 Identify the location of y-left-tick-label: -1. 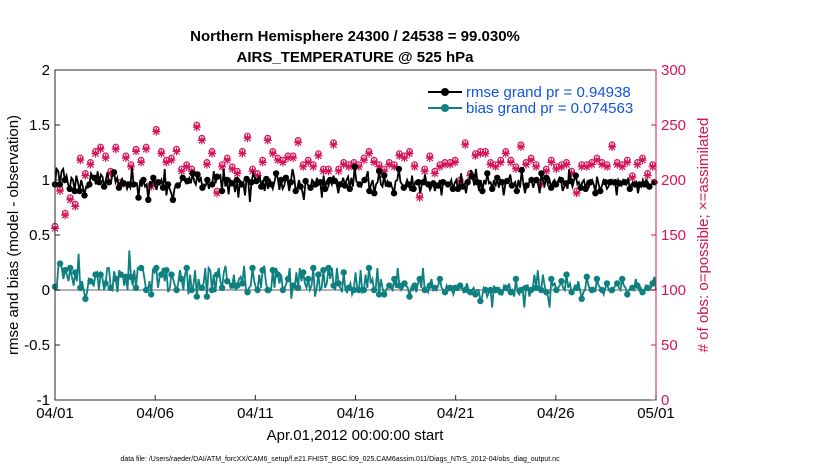
(43, 400).